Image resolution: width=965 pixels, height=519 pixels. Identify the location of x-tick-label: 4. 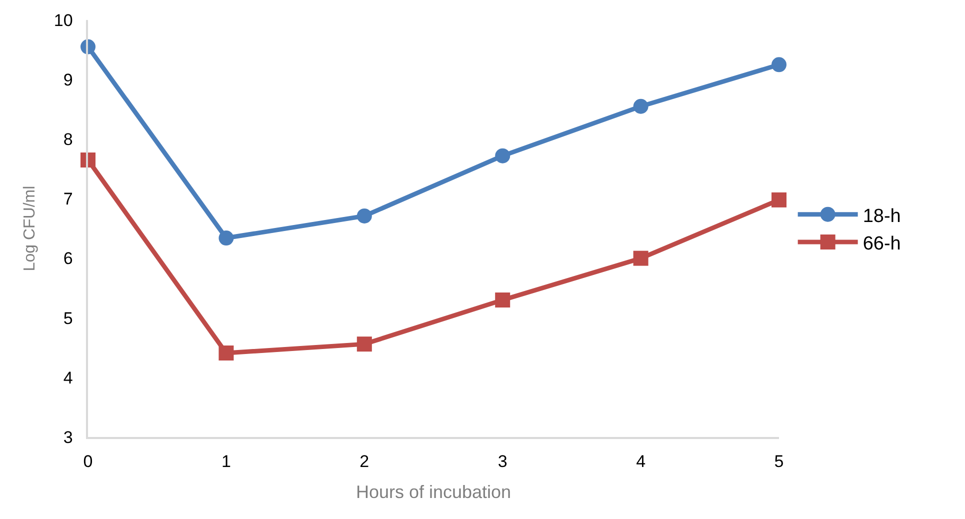
(641, 462).